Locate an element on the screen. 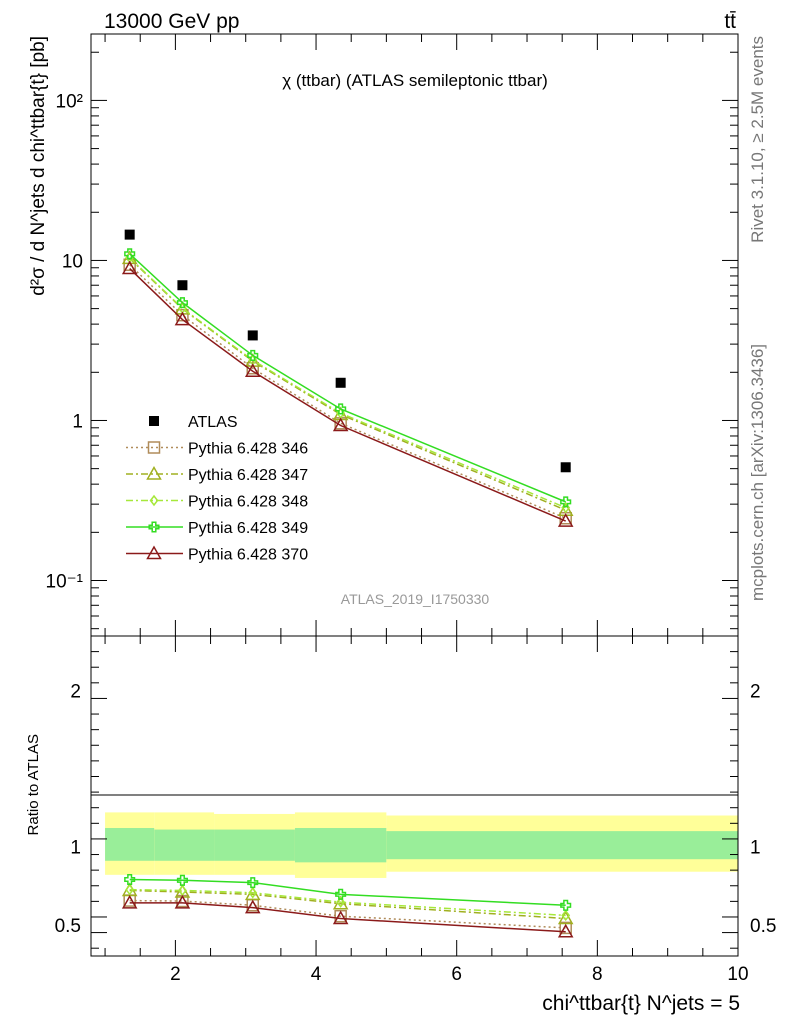 Image resolution: width=786 pixels, height=1024 pixels. x-tick-label: 10 is located at coordinates (737, 974).